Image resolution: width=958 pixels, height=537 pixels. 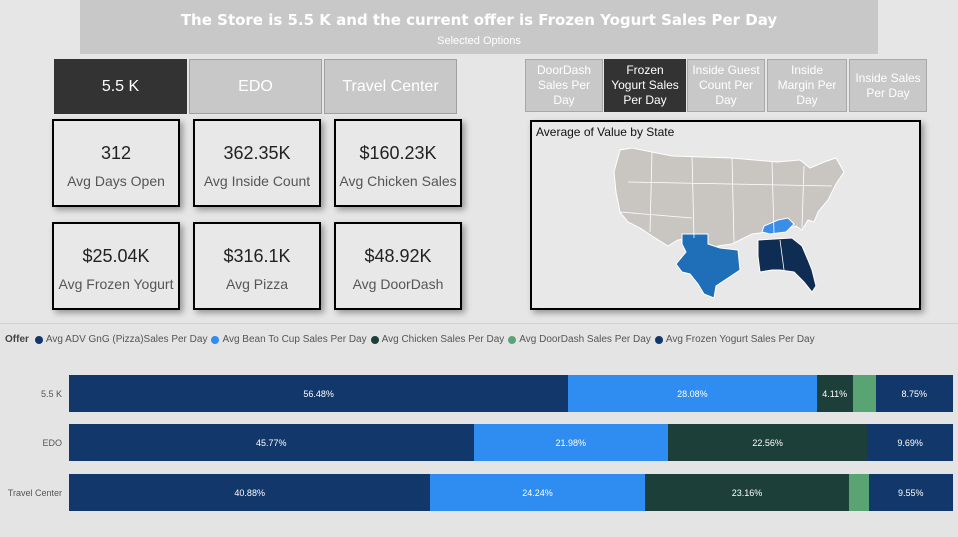 I want to click on bar-segment-s0-r2: 40.88%, so click(x=250, y=492).